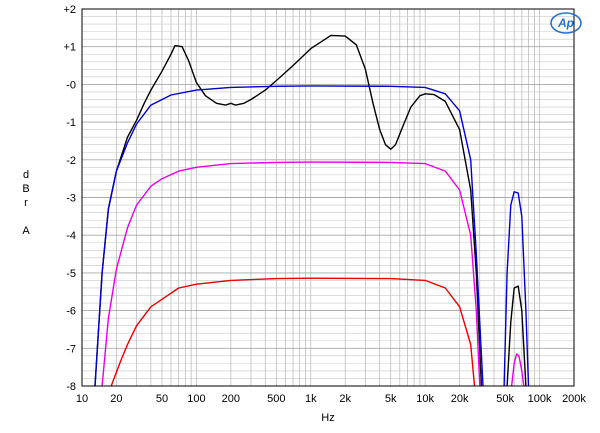 Image resolution: width=600 pixels, height=433 pixels. I want to click on y-axis-label: dBr A, so click(26, 203).